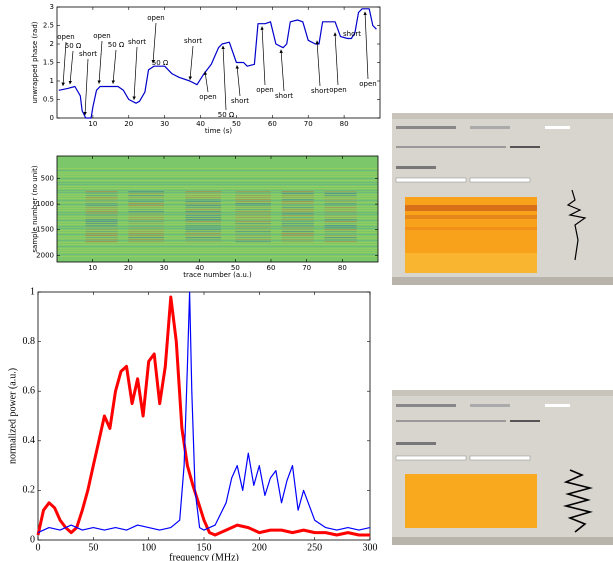  What do you see at coordinates (148, 547) in the screenshot?
I see `x-tick-label: 100` at bounding box center [148, 547].